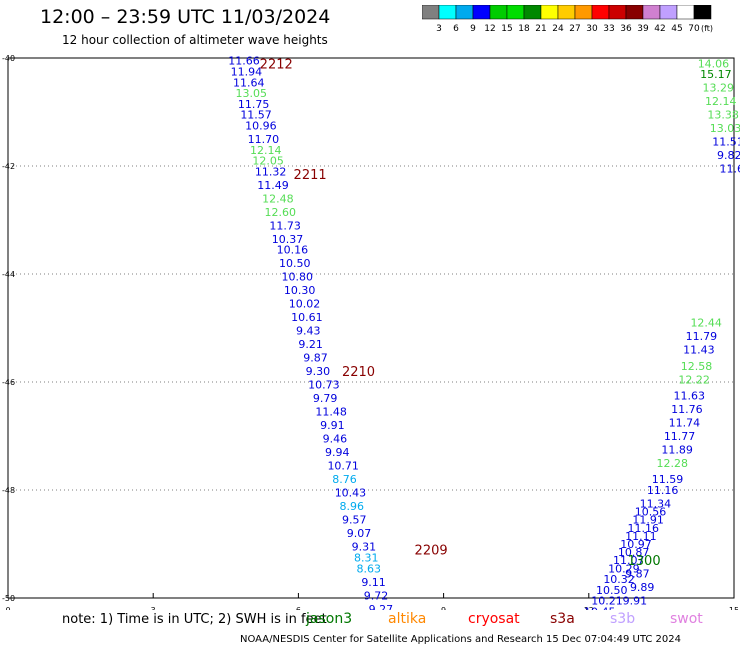 The width and height of the screenshot is (740, 650). What do you see at coordinates (8, 382) in the screenshot?
I see `y-tick-label: -46` at bounding box center [8, 382].